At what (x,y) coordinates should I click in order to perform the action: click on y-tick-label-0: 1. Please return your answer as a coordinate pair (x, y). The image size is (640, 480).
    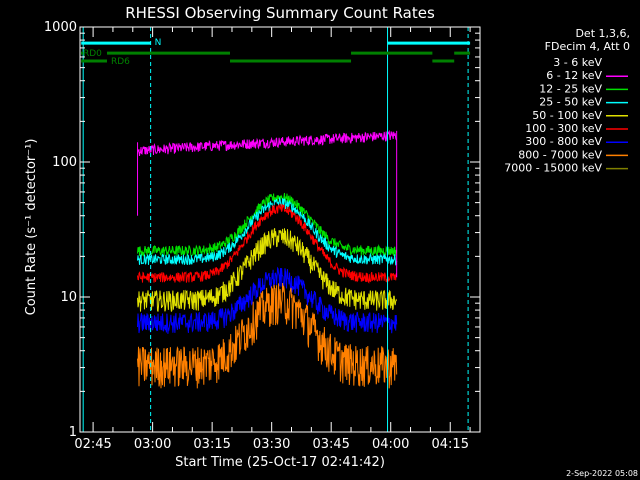
    Looking at the image, I should click on (73, 432).